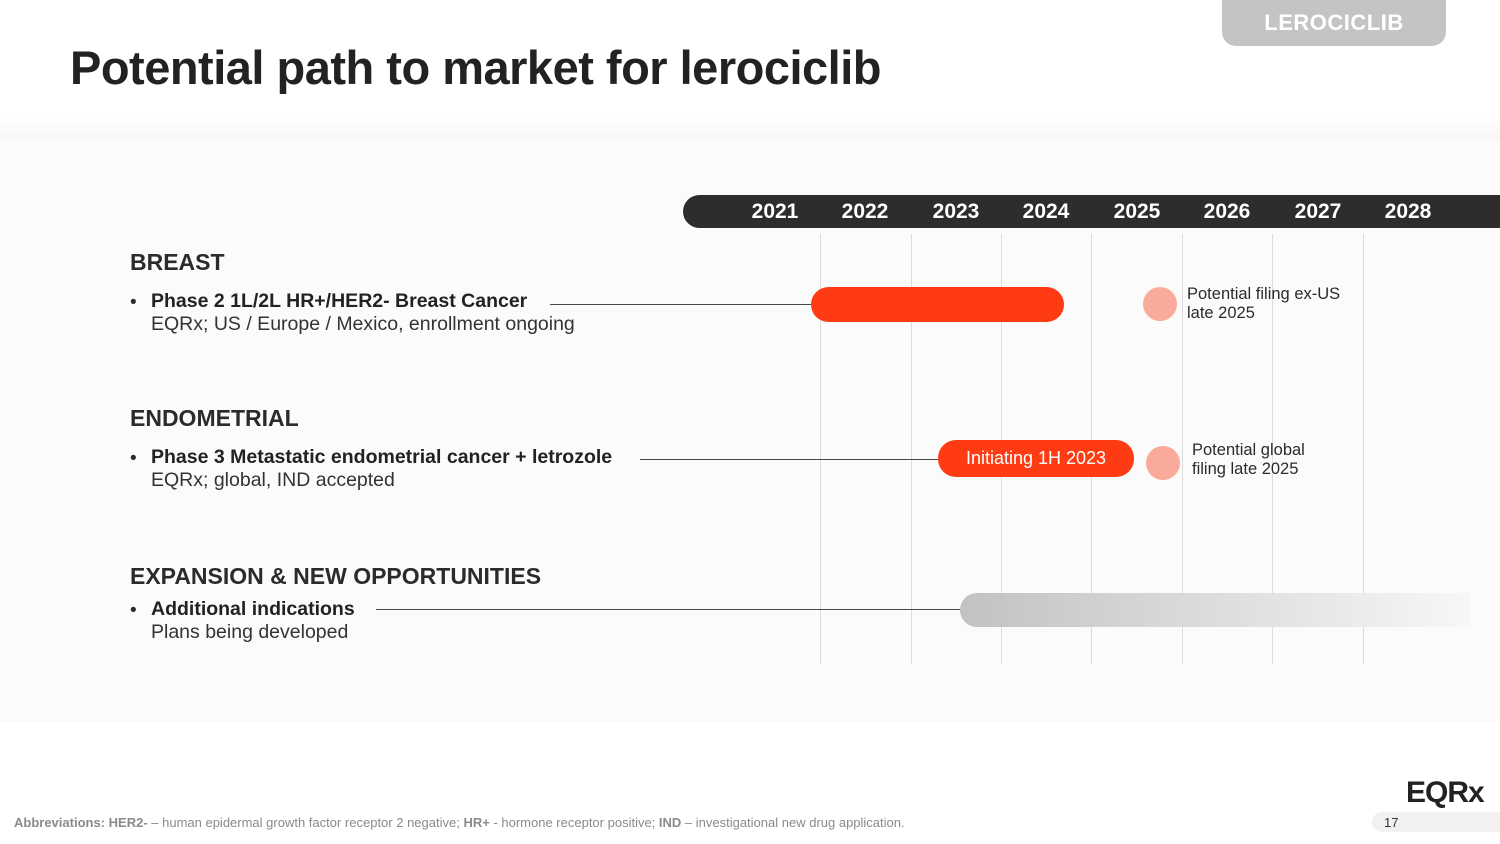  What do you see at coordinates (1221, 313) in the screenshot?
I see `note-line: late 2025` at bounding box center [1221, 313].